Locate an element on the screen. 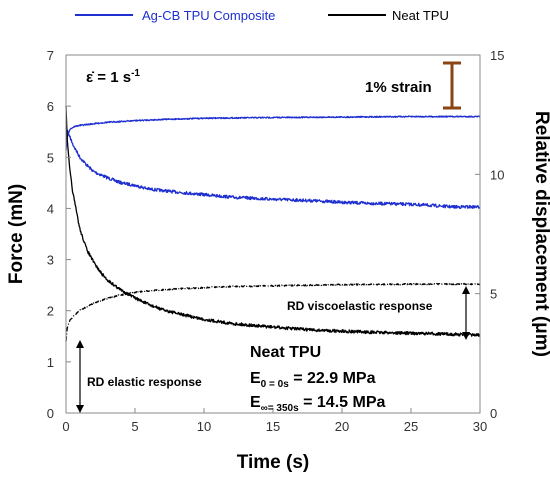 Image resolution: width=550 pixels, height=481 pixels. y-tick-label-7: 7 is located at coordinates (50, 55).